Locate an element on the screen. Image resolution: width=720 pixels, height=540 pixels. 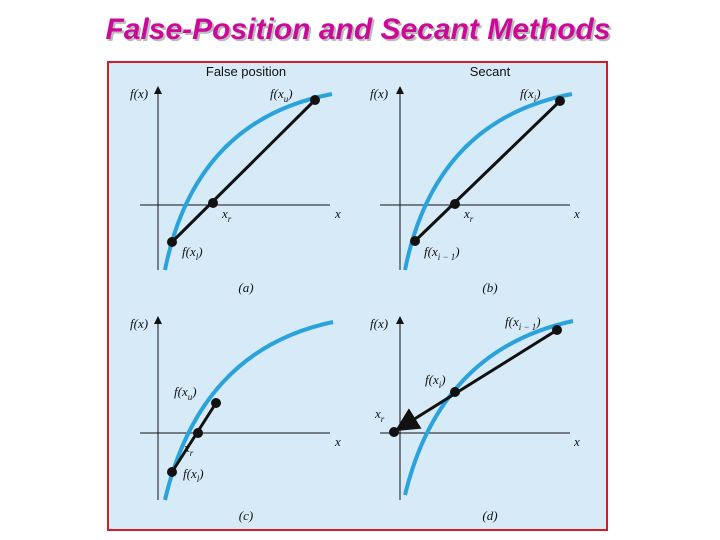
panel-b: Secant f(x) x f(xi) xr f(xi − 1) (b) is located at coordinates (475, 179).